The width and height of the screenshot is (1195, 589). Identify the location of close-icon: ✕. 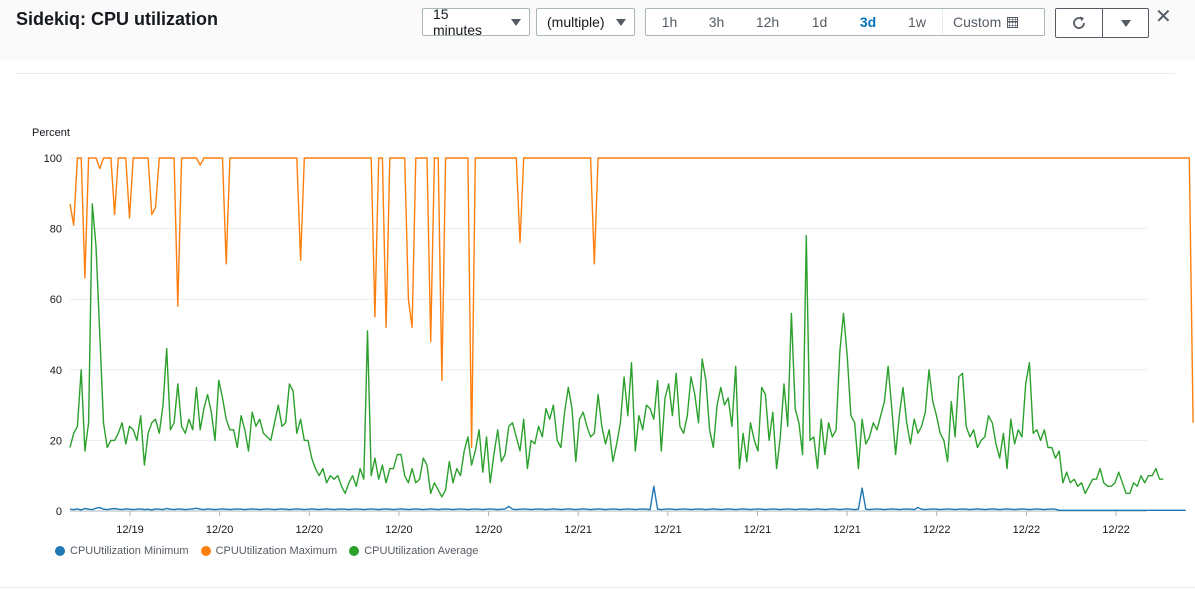
(1163, 17).